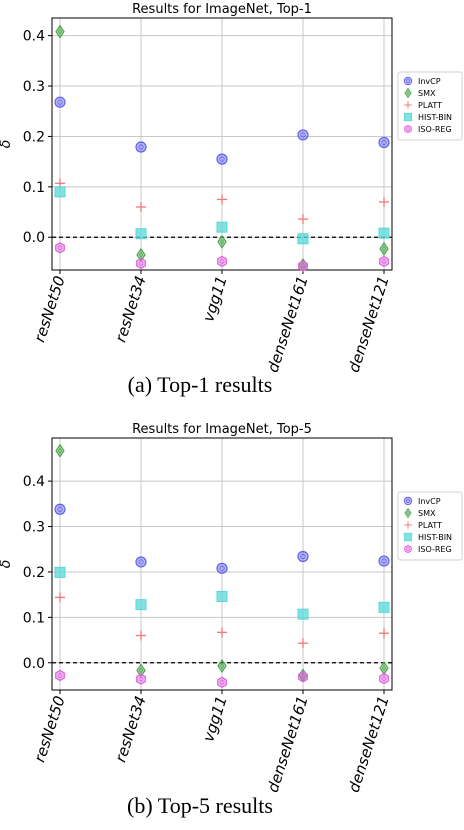  Describe the element at coordinates (200, 384) in the screenshot. I see `caption-top1: (a) Top-1 results` at that location.